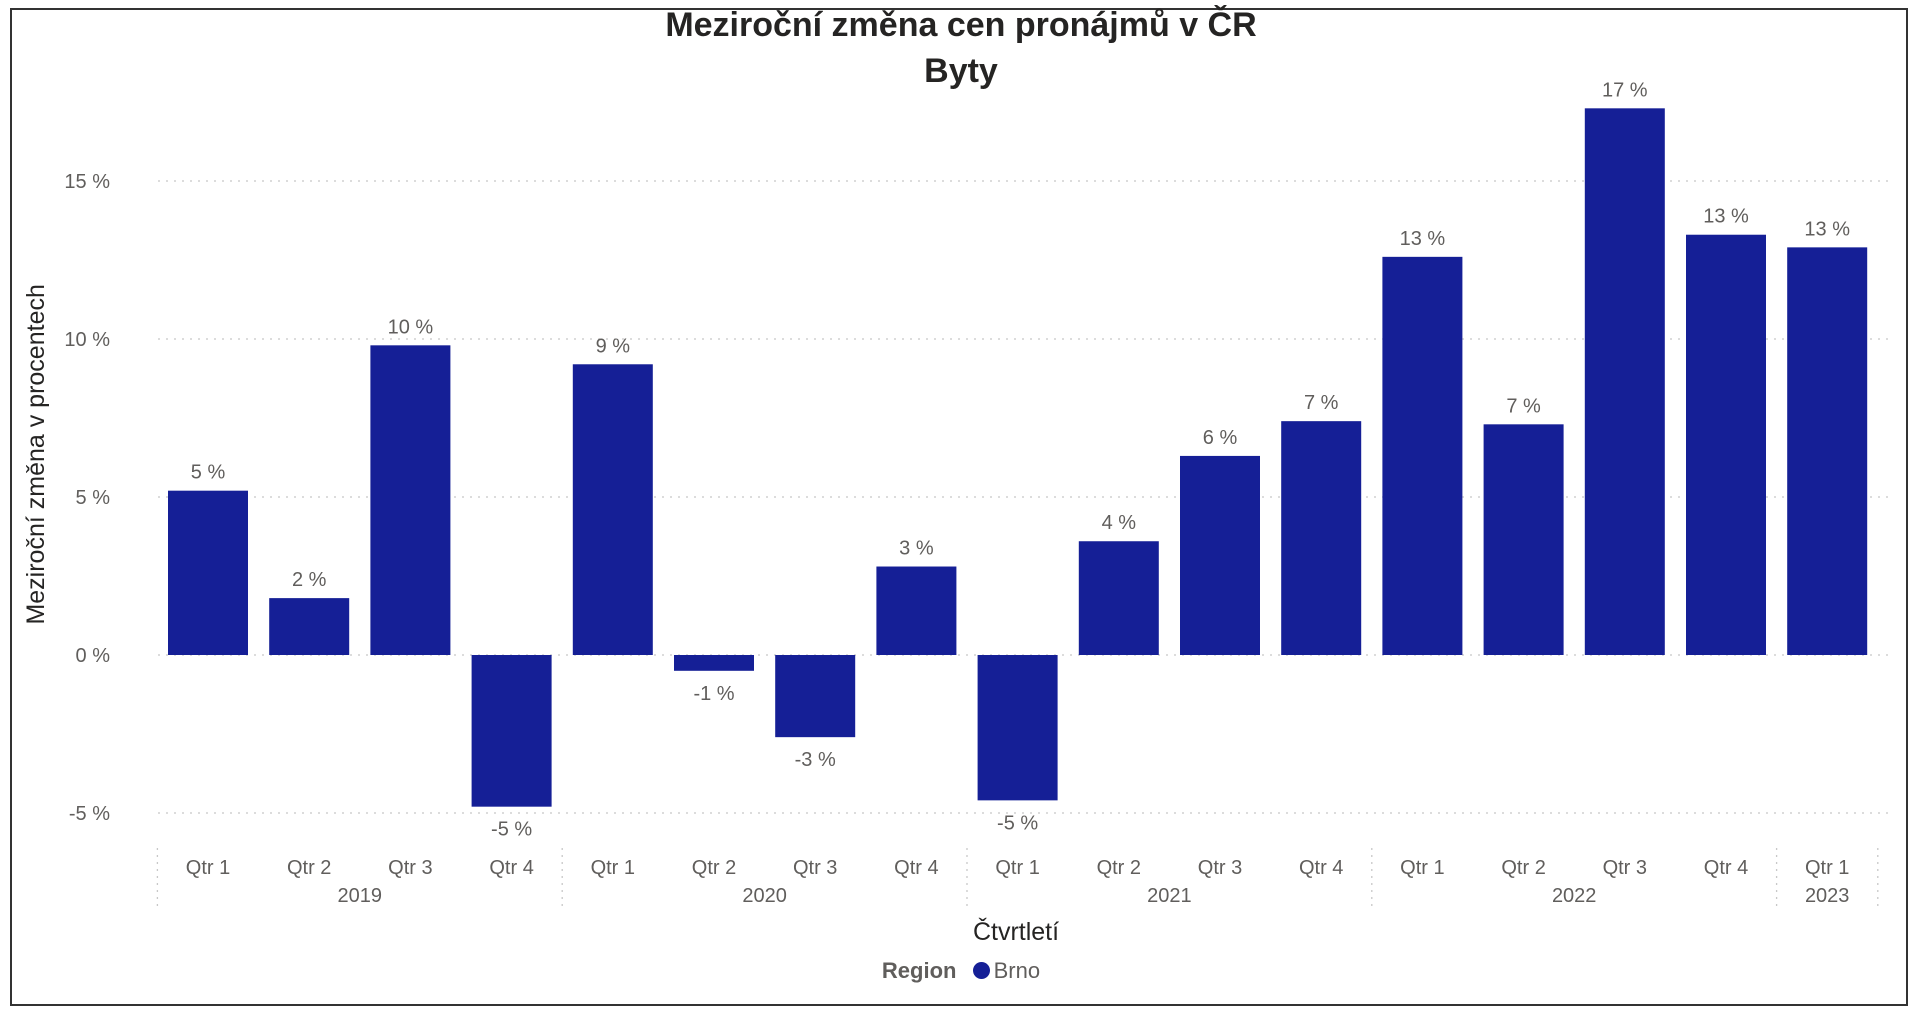 The width and height of the screenshot is (1922, 1018). I want to click on year-label: 2023, so click(1827, 896).